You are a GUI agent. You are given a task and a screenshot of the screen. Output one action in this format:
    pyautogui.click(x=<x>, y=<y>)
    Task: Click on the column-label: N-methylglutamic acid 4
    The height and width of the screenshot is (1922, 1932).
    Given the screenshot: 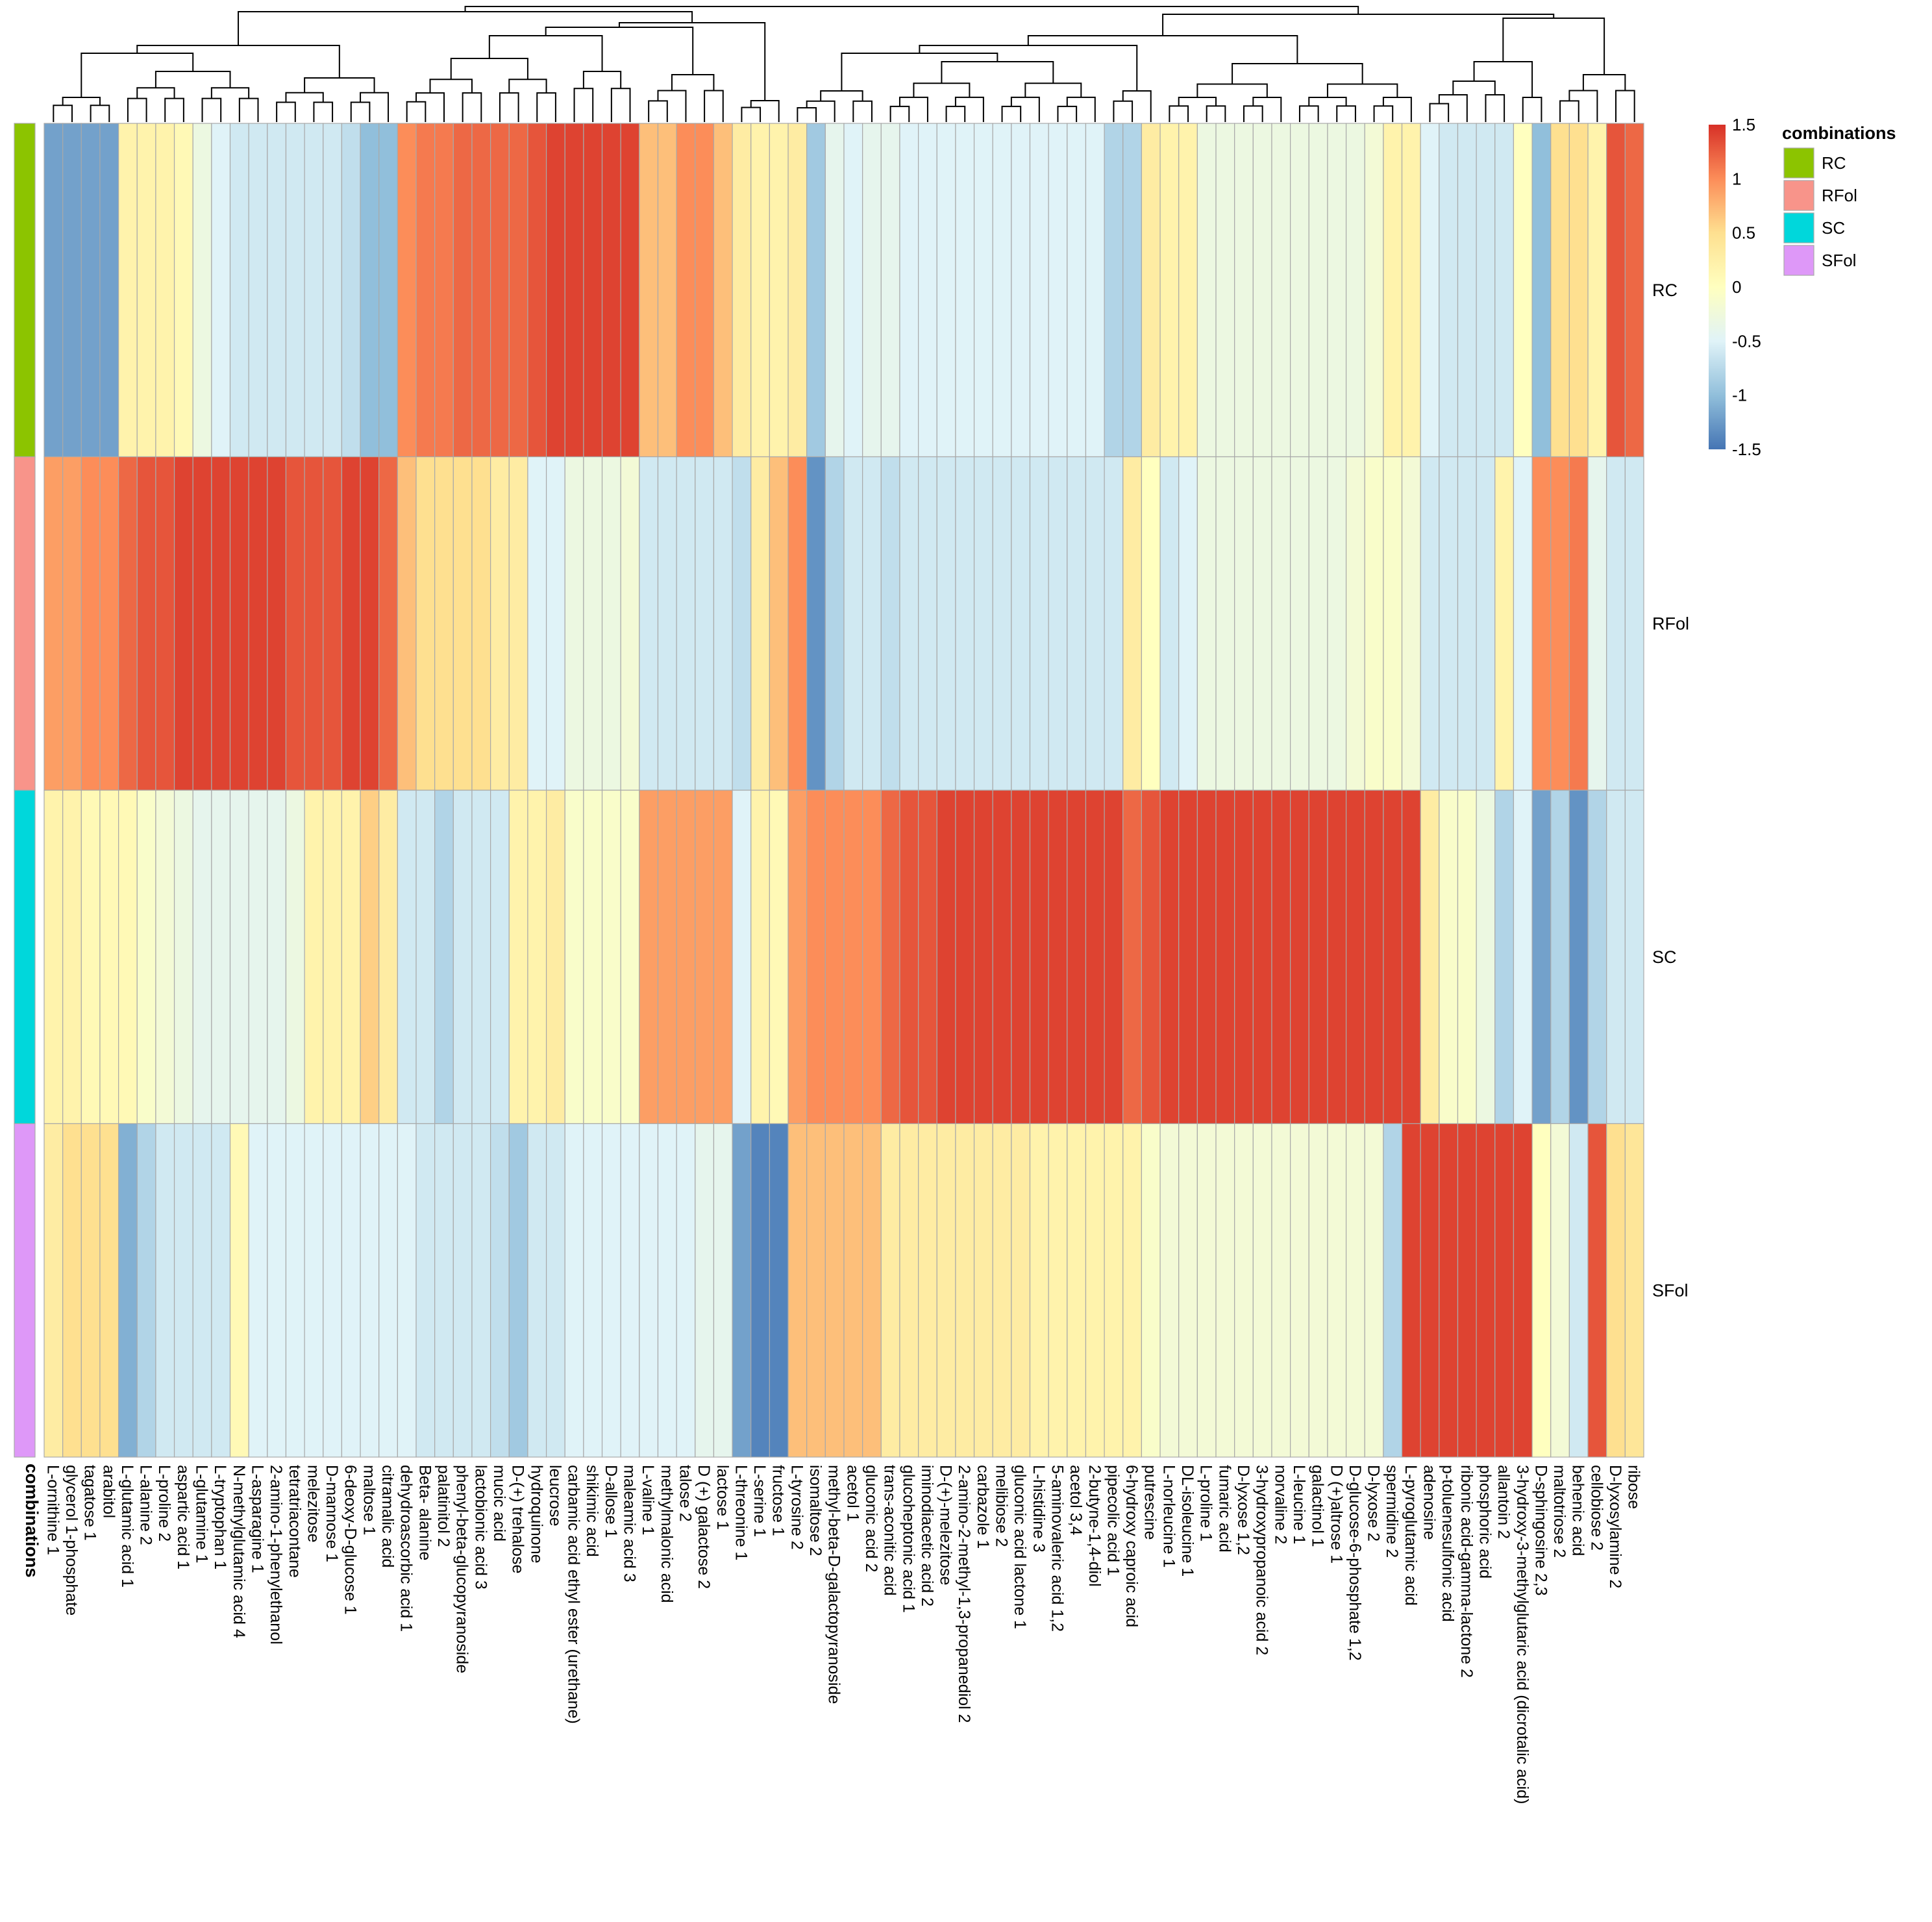 What is the action you would take?
    pyautogui.click(x=239, y=1551)
    